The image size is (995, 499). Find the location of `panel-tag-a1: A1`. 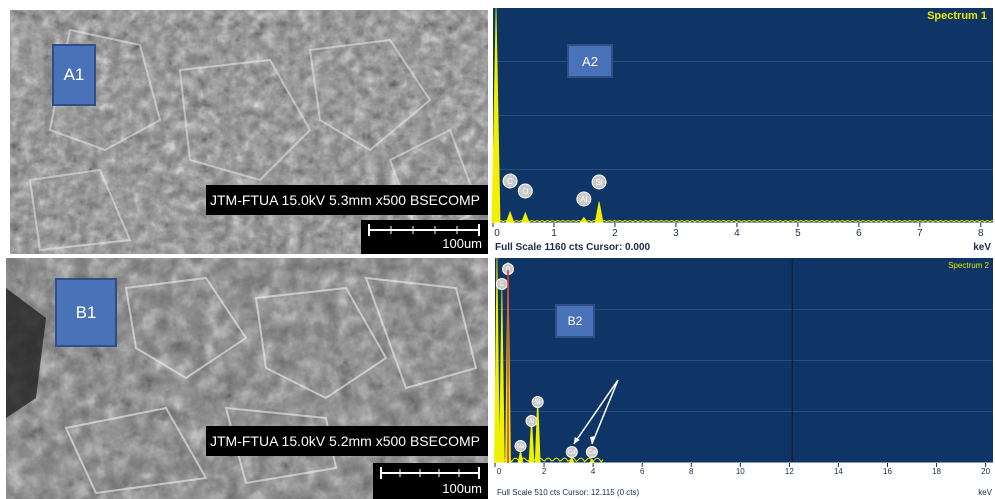

panel-tag-a1: A1 is located at coordinates (74, 75).